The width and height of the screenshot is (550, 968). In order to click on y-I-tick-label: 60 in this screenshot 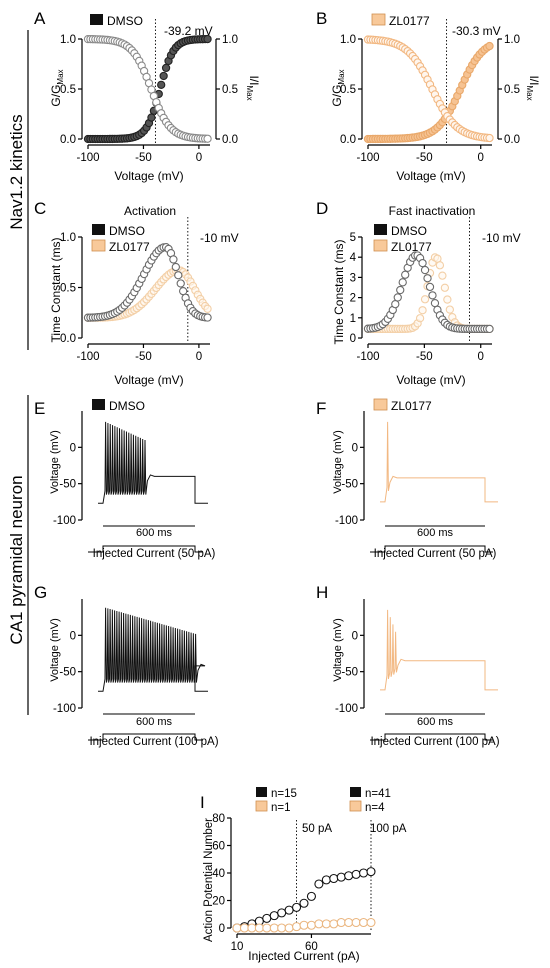, I will do `click(218, 847)`.